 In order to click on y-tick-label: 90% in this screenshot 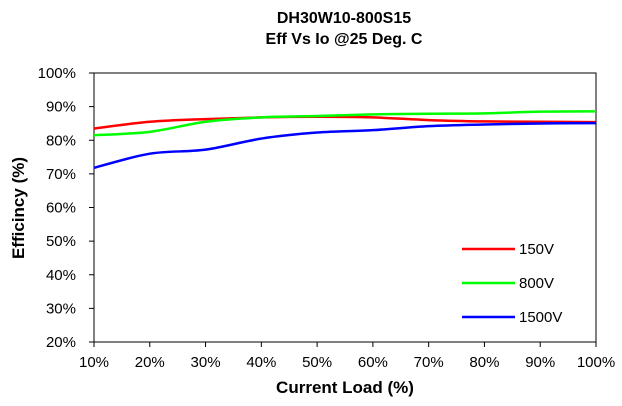, I will do `click(61, 107)`.